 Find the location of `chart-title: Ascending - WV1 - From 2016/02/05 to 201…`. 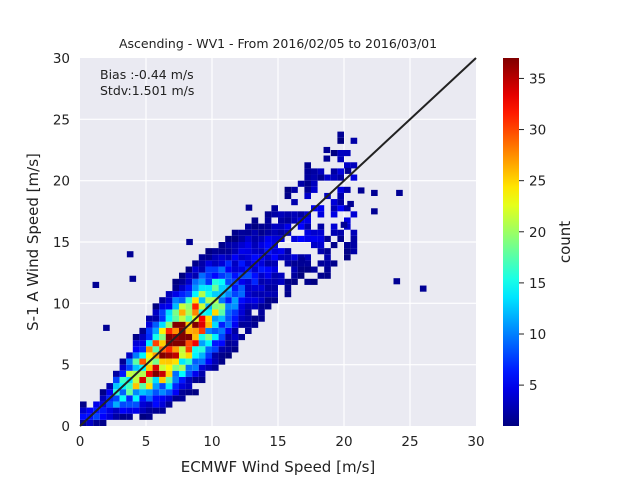

chart-title: Ascending - WV1 - From 2016/02/05 to 201… is located at coordinates (278, 43).